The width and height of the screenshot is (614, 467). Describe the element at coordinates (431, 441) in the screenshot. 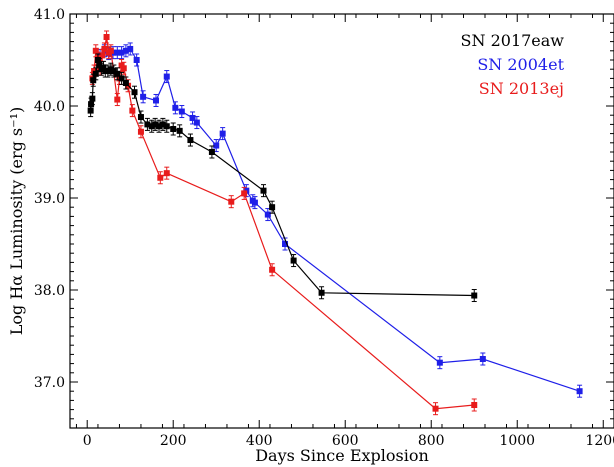

I see `x-tick-label: 800` at that location.